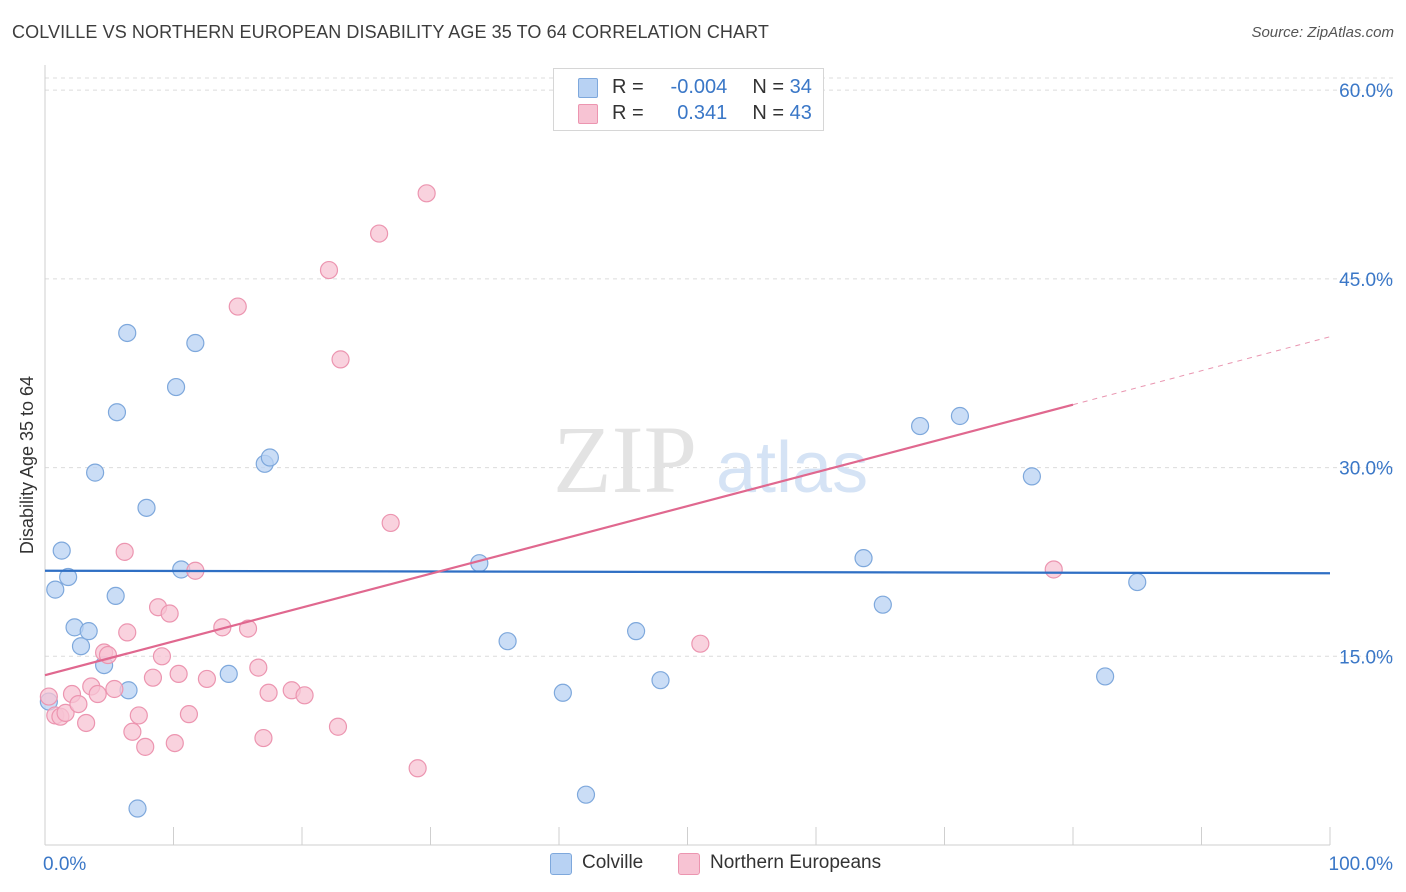 The image size is (1406, 892). Describe the element at coordinates (1361, 864) in the screenshot. I see `x-tick-label: 100.0%` at that location.